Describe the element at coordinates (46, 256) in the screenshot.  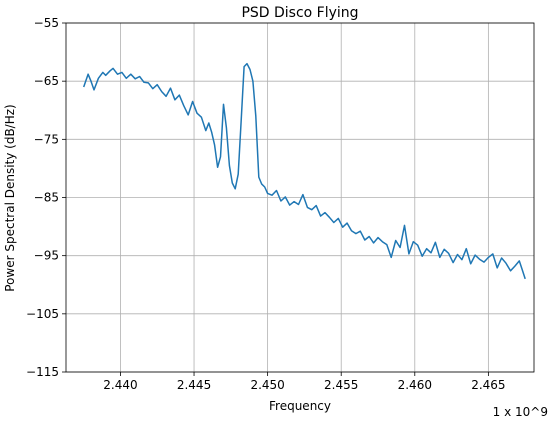
I see `y-tick-label: −95` at that location.